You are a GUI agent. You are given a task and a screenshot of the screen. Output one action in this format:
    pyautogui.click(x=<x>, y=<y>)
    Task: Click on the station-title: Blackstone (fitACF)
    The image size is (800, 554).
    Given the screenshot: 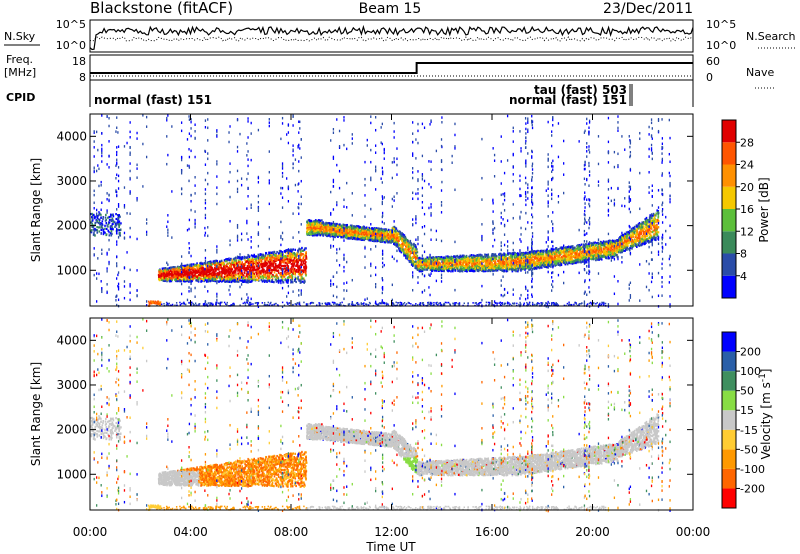 What is the action you would take?
    pyautogui.click(x=161, y=8)
    